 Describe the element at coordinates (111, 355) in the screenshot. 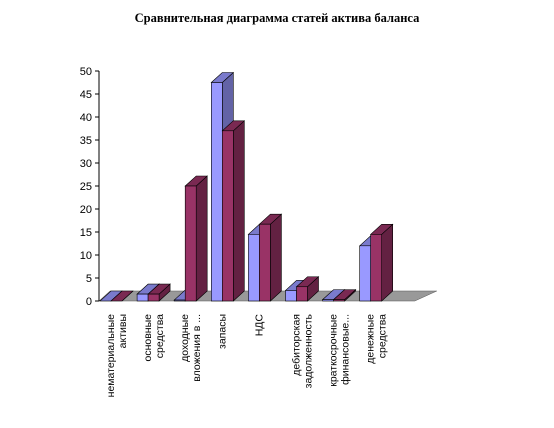

I see `x-category-line: нематериальные` at that location.